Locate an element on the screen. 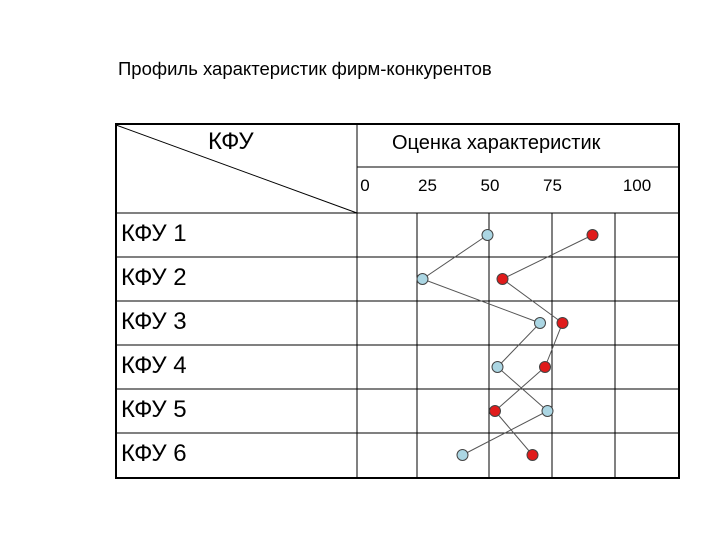 The image size is (720, 540). x-tick-label: 25 is located at coordinates (427, 185).